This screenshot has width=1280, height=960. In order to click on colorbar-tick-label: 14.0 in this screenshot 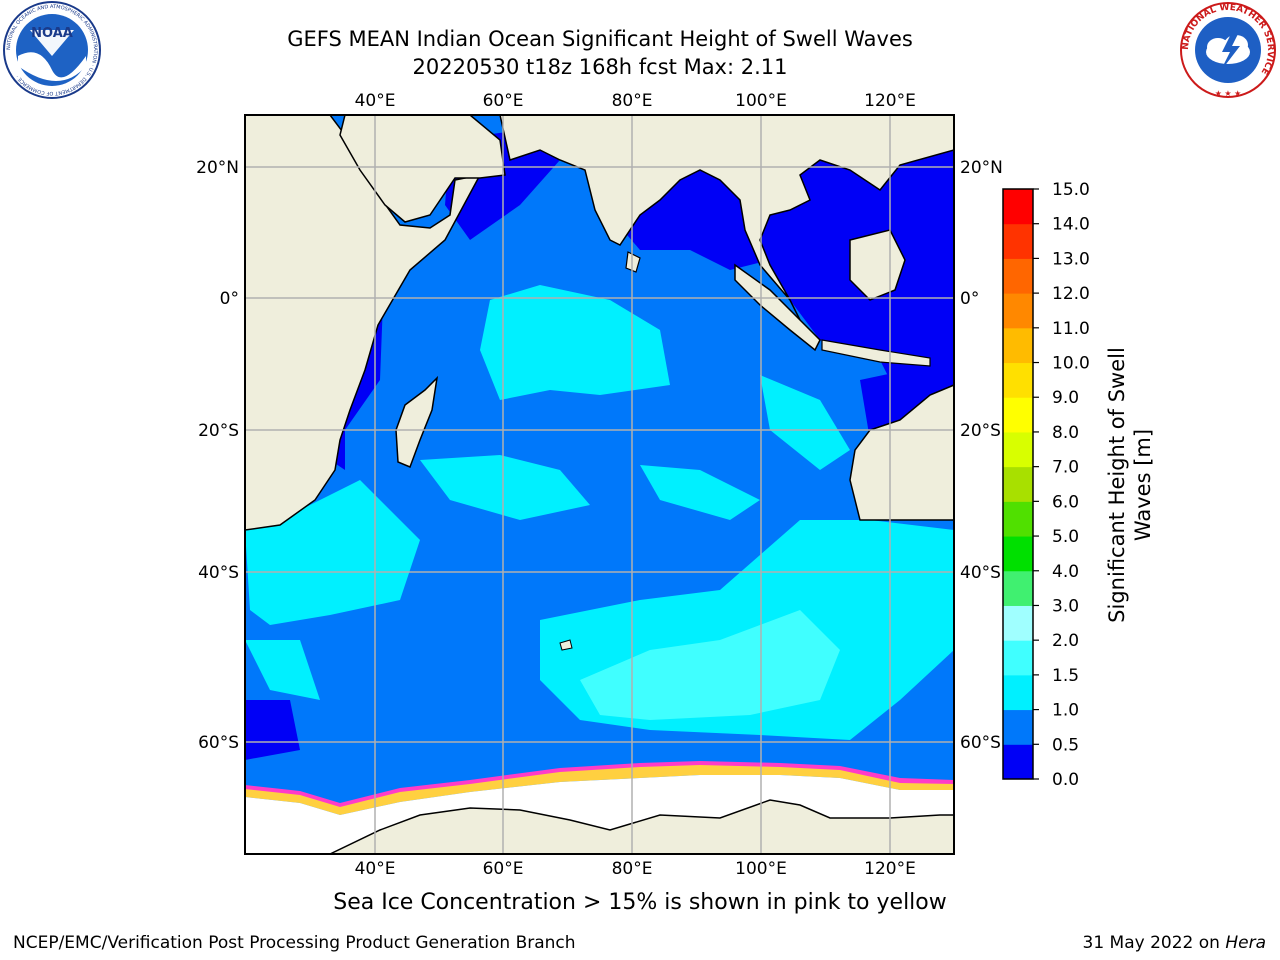, I will do `click(1071, 225)`.